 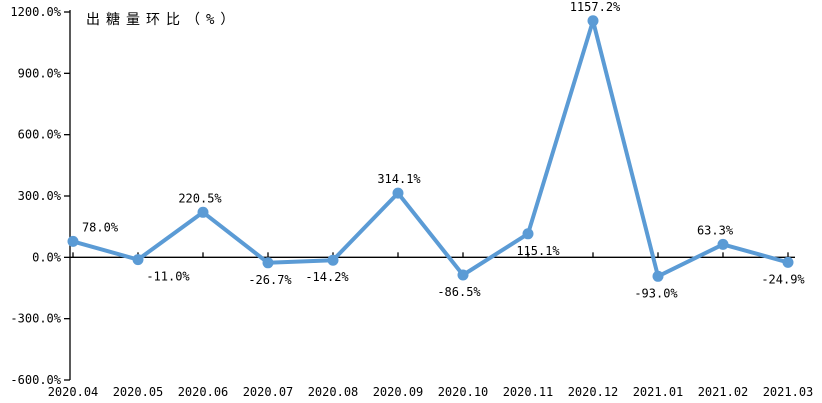 I want to click on chart-title: 出糖量环比（%）, so click(x=163, y=20).